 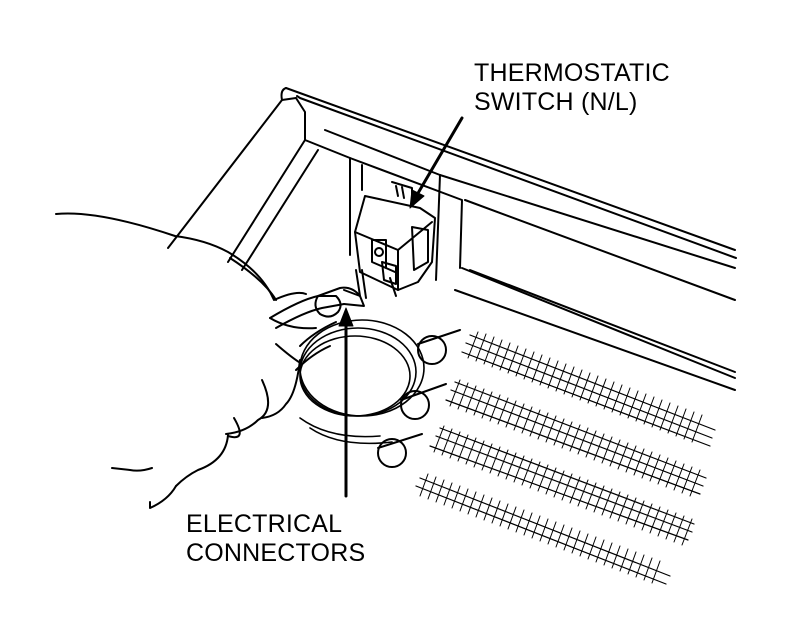 What do you see at coordinates (419, 398) in the screenshot?
I see `evaporator-coil-tubes` at bounding box center [419, 398].